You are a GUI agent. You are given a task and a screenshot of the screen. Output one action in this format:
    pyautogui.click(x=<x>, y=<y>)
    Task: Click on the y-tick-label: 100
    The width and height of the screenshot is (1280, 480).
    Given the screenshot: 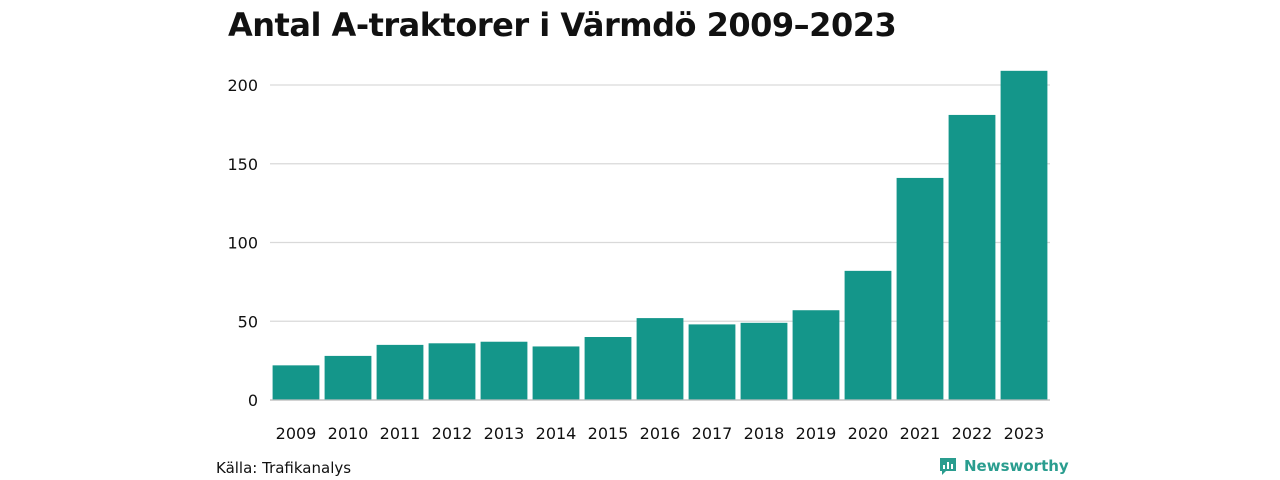 What is the action you would take?
    pyautogui.click(x=242, y=243)
    